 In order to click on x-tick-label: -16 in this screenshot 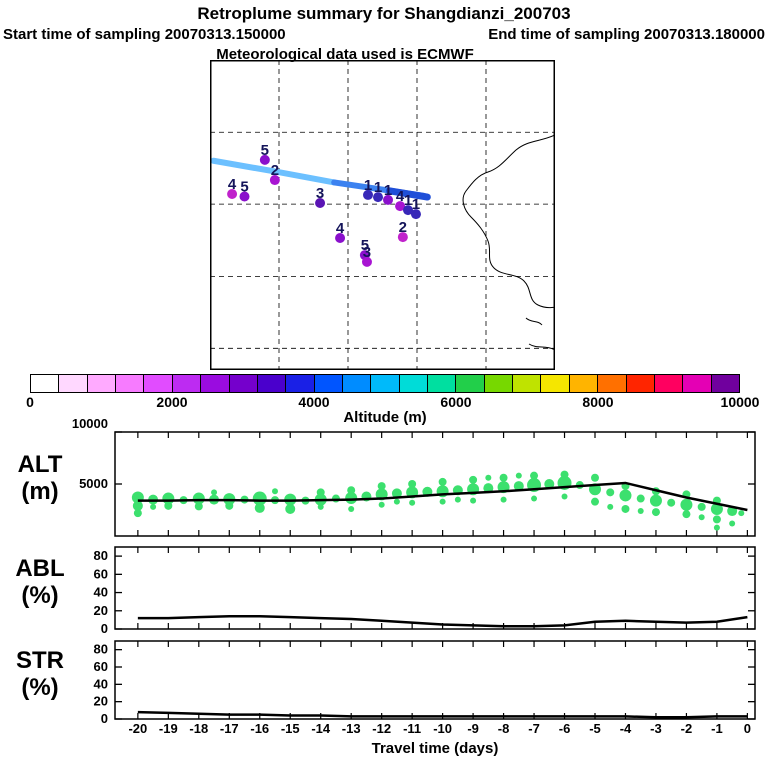, I will do `click(259, 728)`.